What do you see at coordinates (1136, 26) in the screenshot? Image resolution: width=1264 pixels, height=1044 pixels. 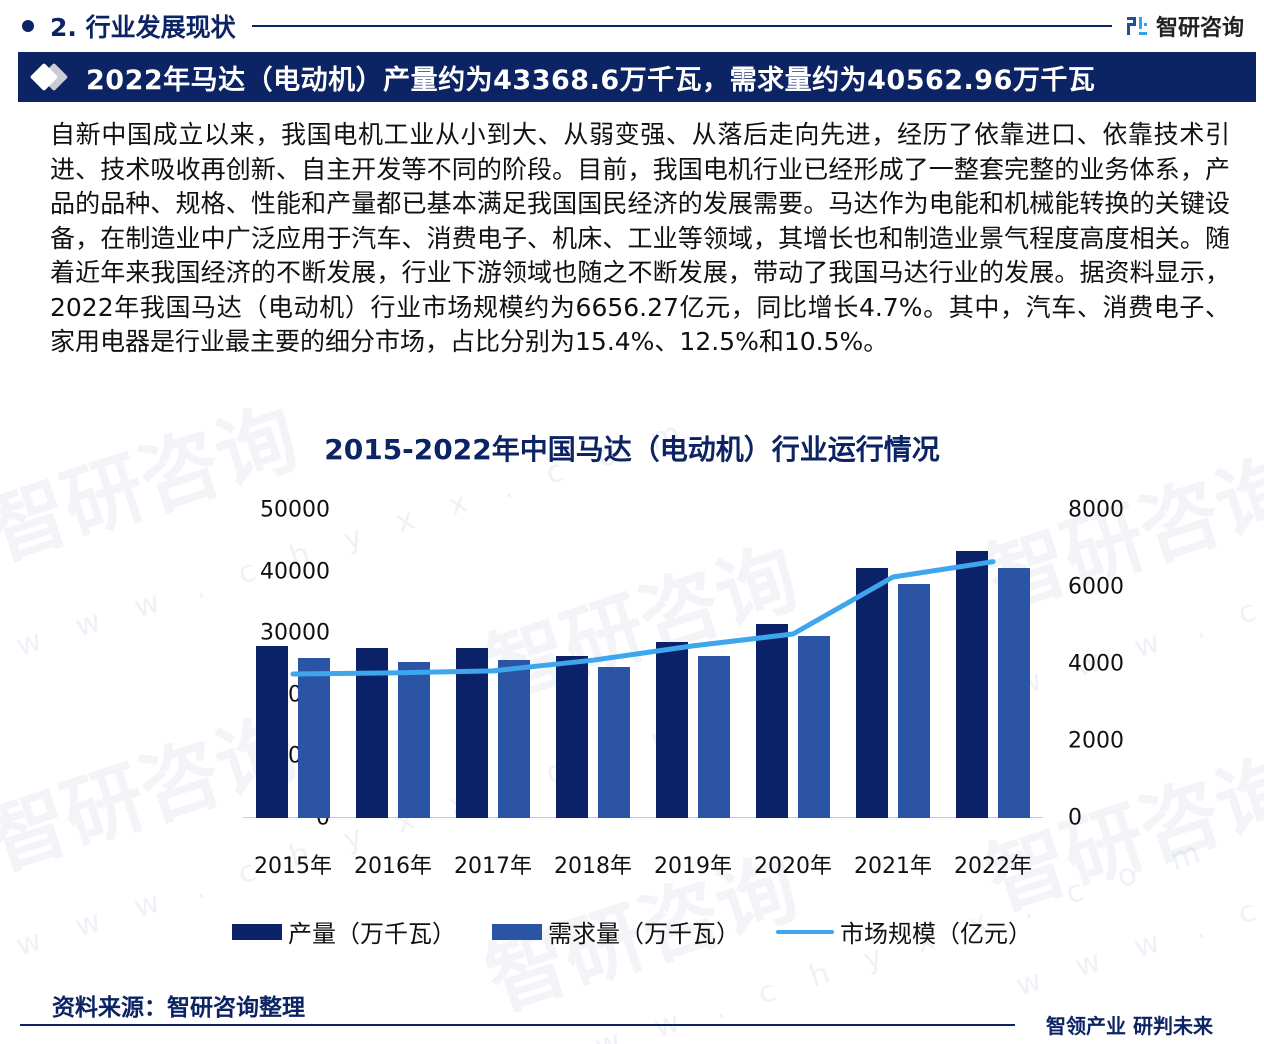 I see `brand-logo-icon` at bounding box center [1136, 26].